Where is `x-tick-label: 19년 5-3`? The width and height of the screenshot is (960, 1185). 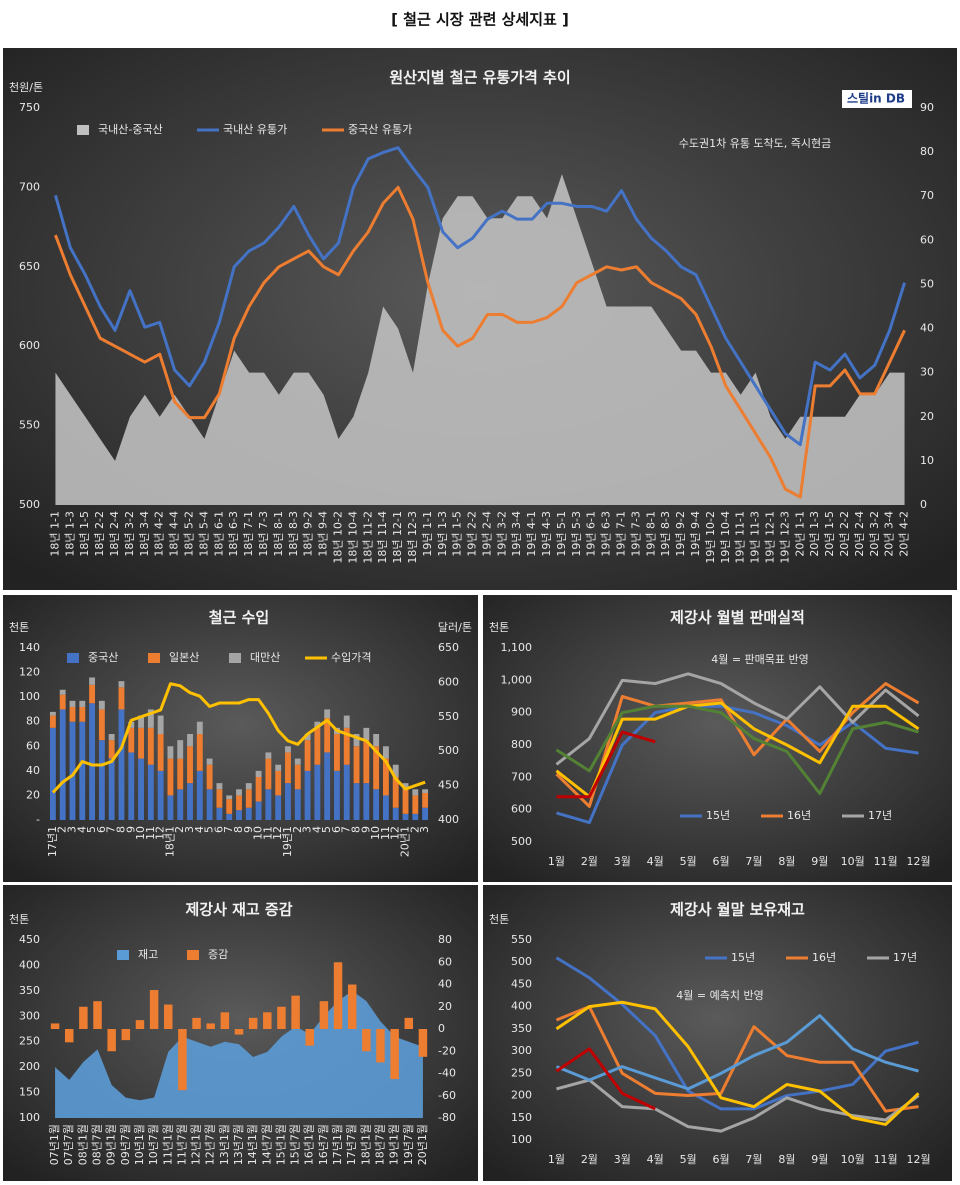
x-tick-label: 19년 5-3 is located at coordinates (576, 534).